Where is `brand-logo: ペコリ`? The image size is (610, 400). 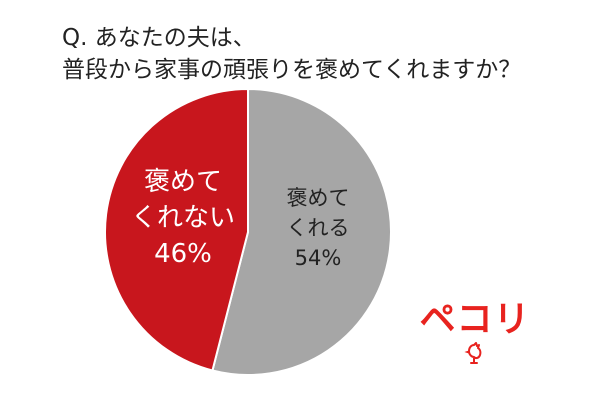
brand-logo: ペコリ is located at coordinates (475, 335).